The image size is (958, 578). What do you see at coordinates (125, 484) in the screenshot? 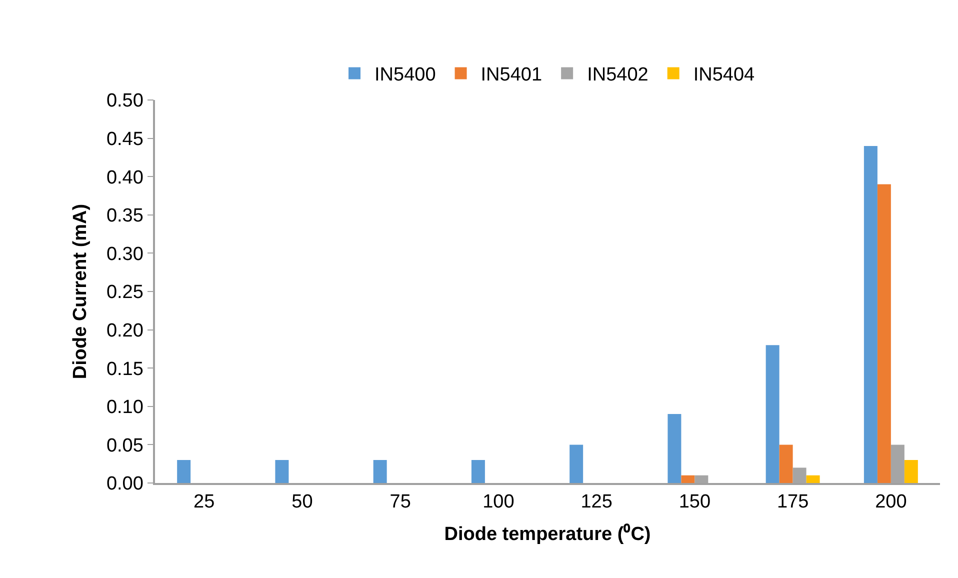
I see `y-tick-label: 0.00` at bounding box center [125, 484].